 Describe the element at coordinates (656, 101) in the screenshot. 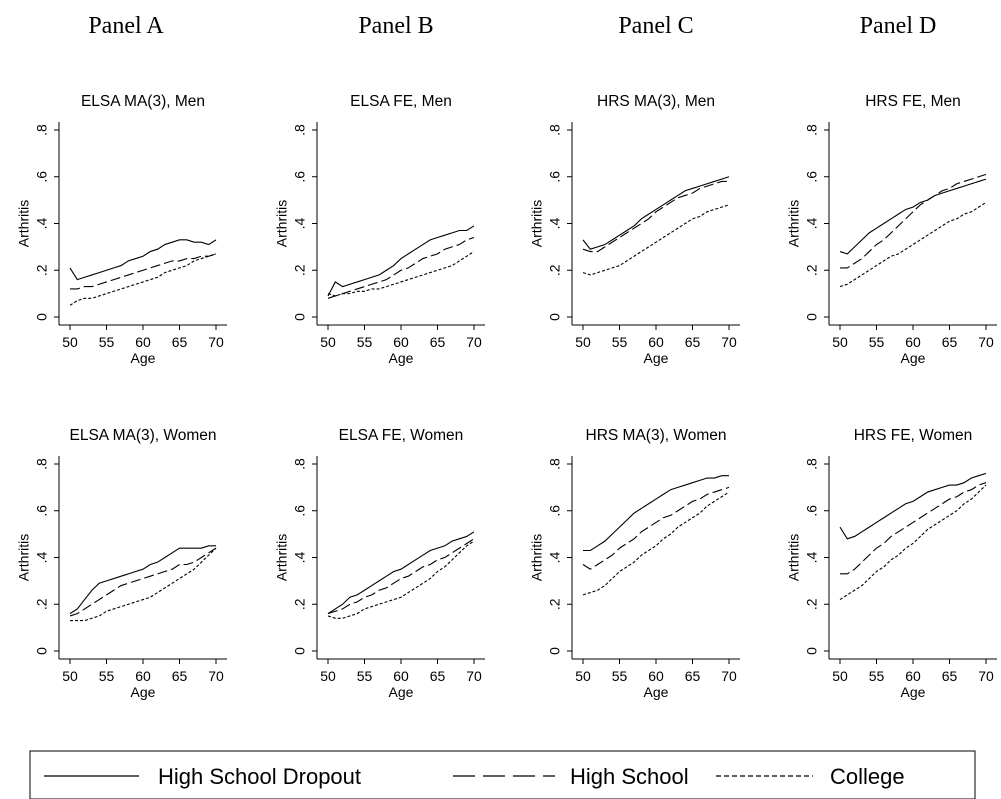

I see `chart-title: HRS MA(3), Men` at that location.